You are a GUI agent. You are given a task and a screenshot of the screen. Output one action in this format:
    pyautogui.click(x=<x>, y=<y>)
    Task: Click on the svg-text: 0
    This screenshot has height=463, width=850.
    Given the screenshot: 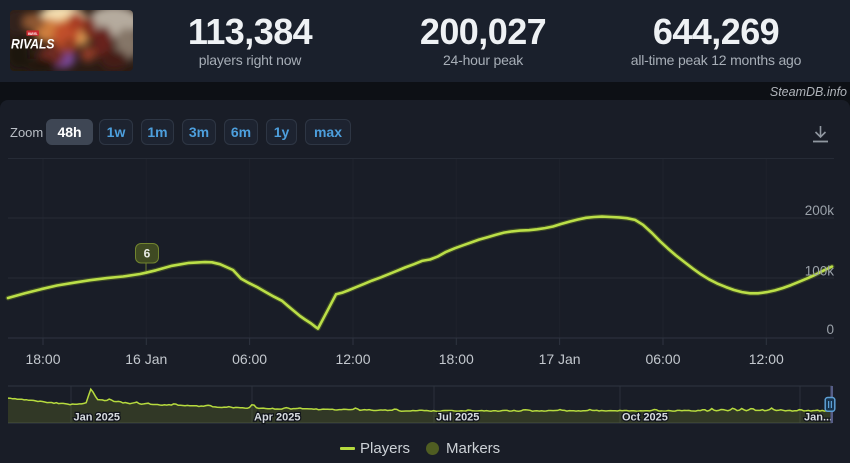 What is the action you would take?
    pyautogui.click(x=830, y=329)
    